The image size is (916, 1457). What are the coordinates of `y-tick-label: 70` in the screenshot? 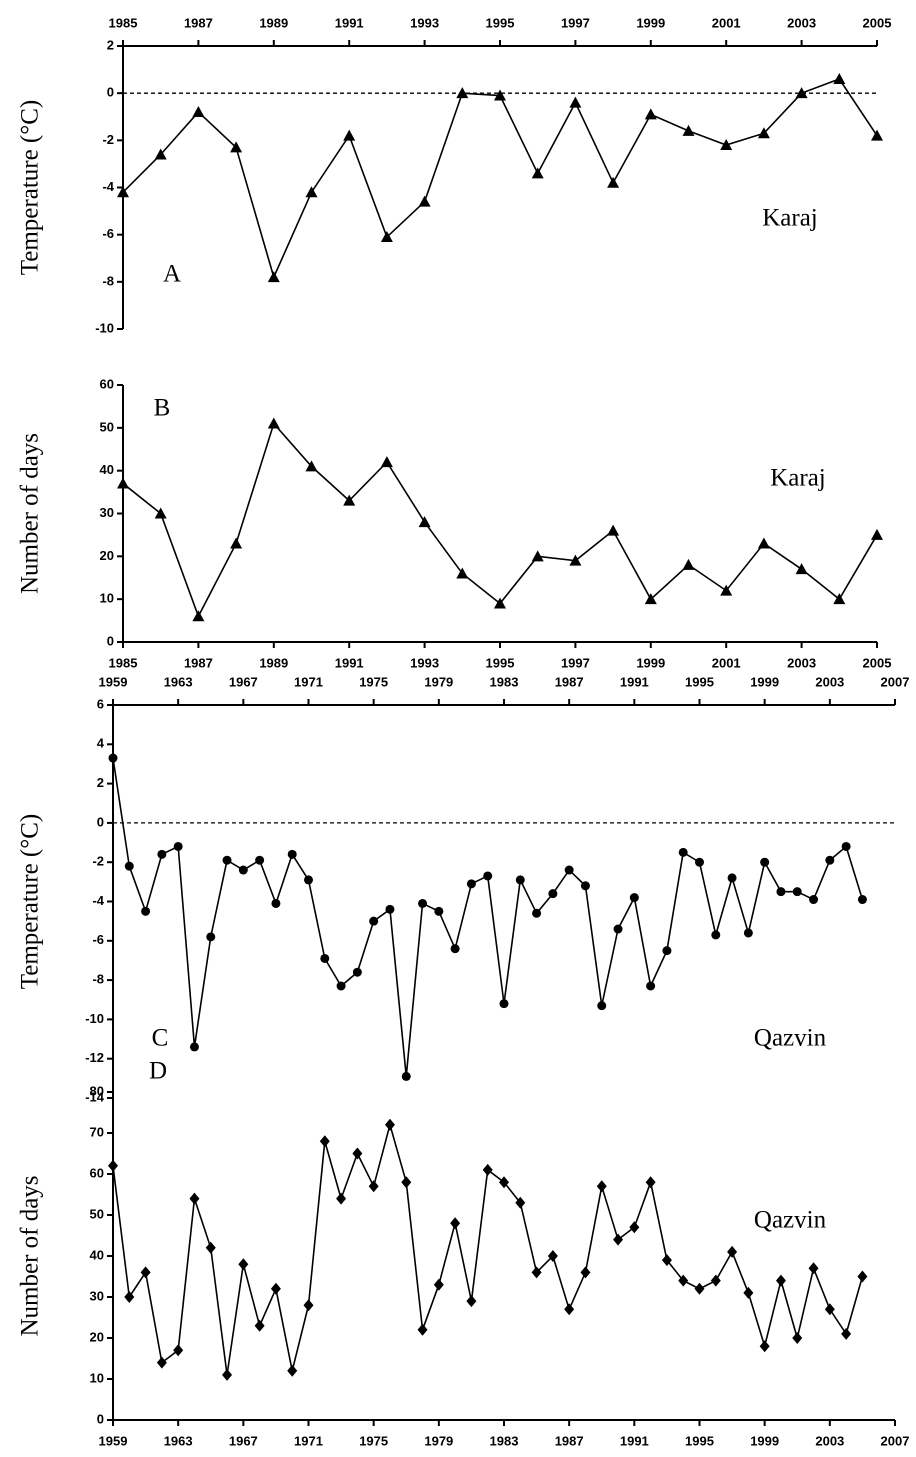 It's located at (97, 1131).